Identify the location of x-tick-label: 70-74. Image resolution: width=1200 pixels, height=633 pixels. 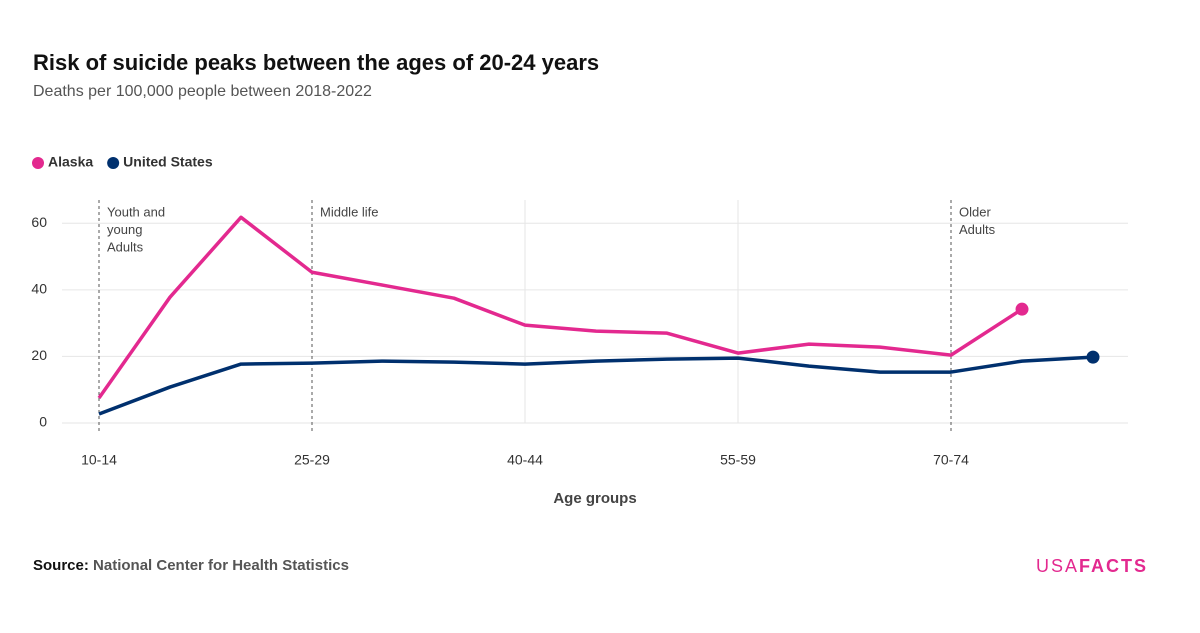
(951, 460).